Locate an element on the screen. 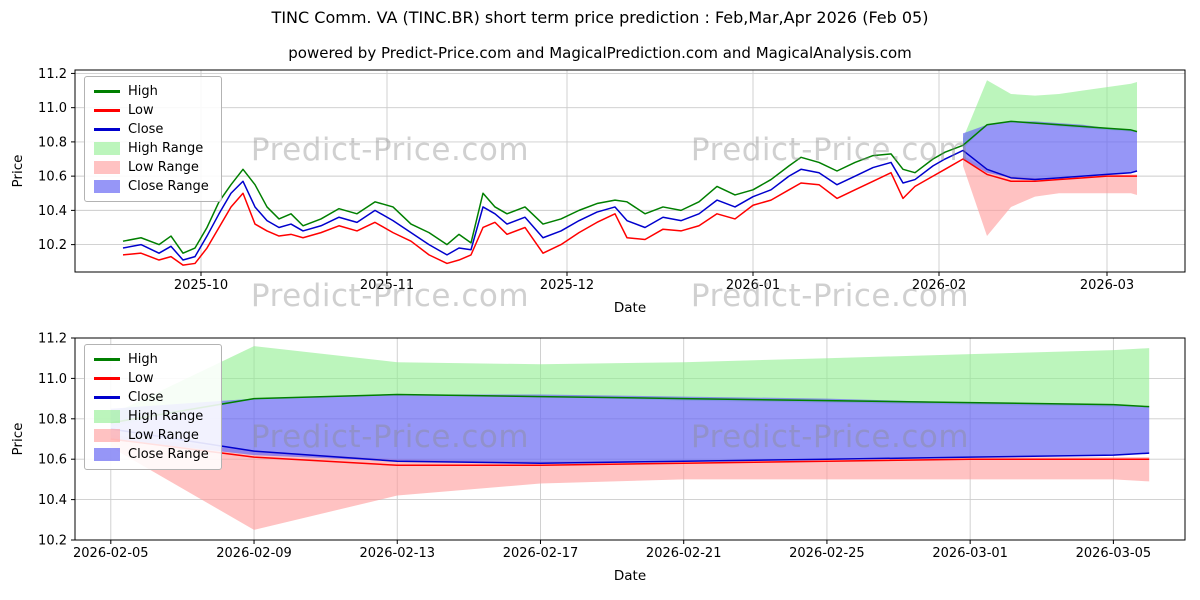 The width and height of the screenshot is (1200, 600). x-tick-label: 2025-12 is located at coordinates (567, 285).